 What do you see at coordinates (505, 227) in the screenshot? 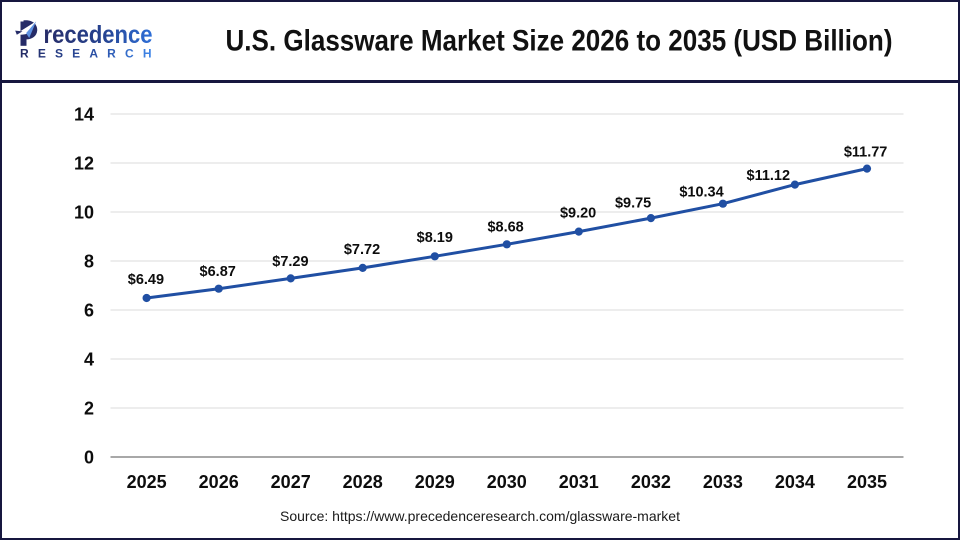
I see `svg-text: $8.68` at bounding box center [505, 227].